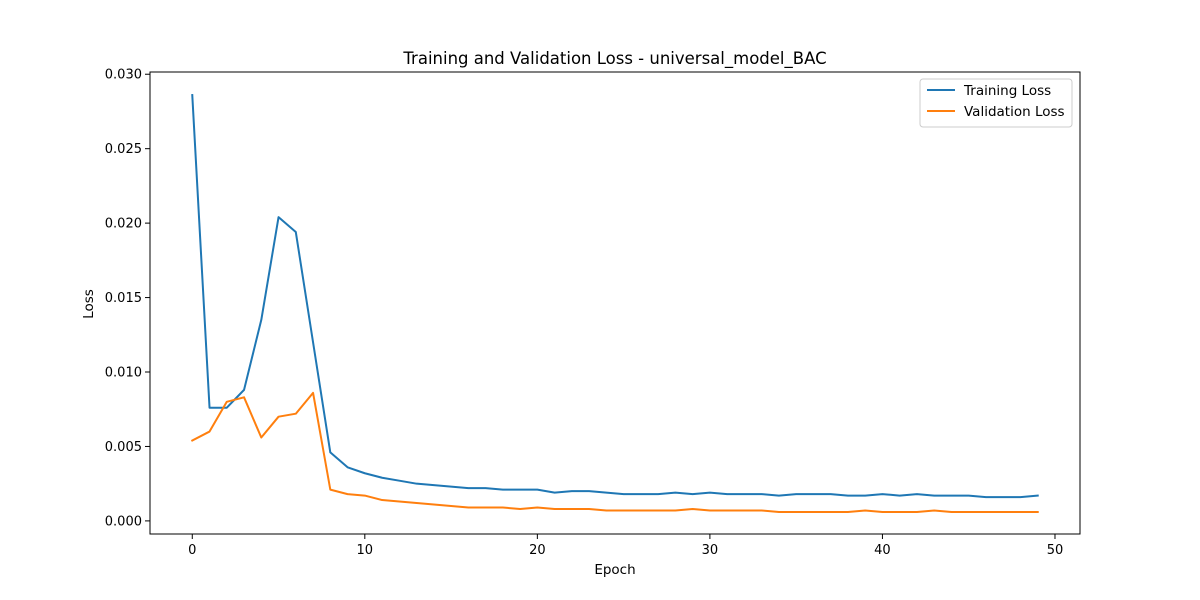  I want to click on y-tick-label: 0.010, so click(123, 373).